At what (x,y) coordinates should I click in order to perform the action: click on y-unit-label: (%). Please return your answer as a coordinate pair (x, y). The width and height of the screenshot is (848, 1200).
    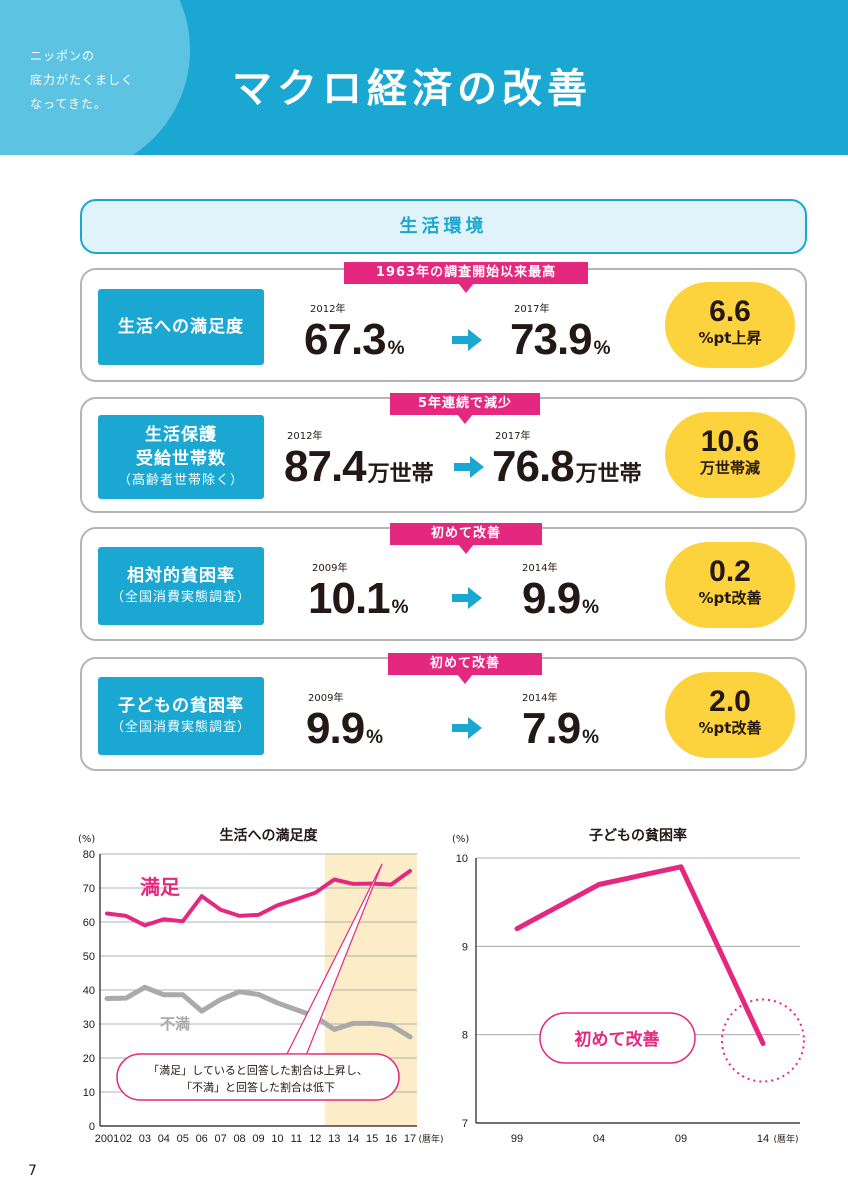
    Looking at the image, I should click on (86, 839).